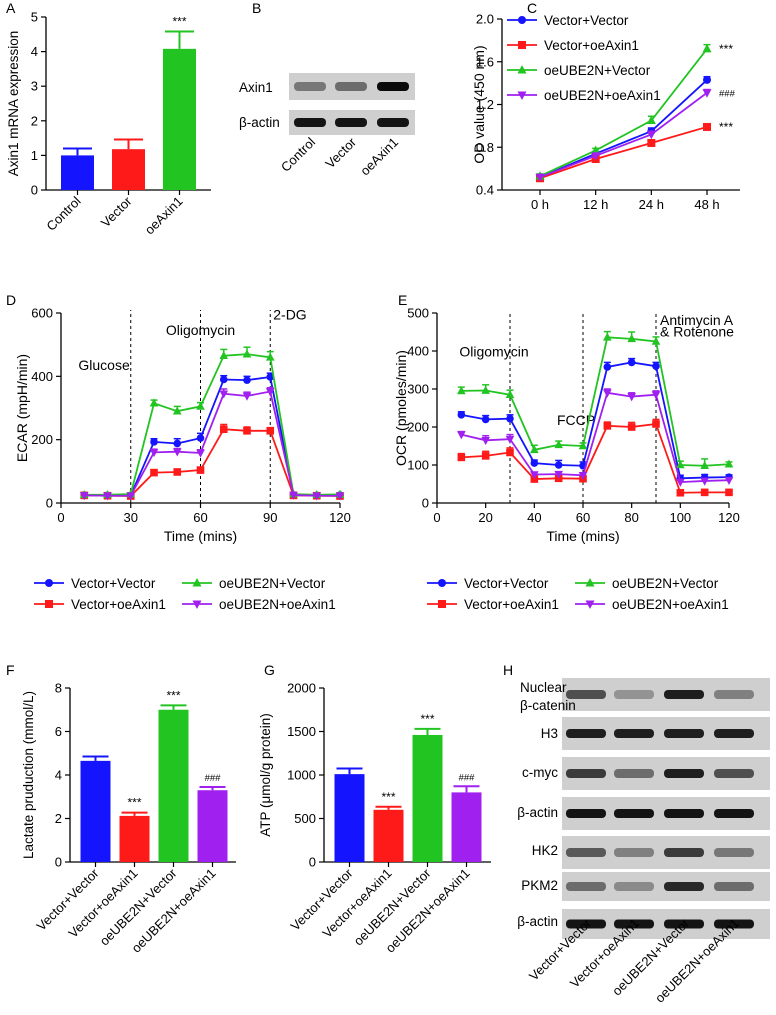 Image resolution: width=776 pixels, height=1015 pixels. Describe the element at coordinates (34, 86) in the screenshot. I see `y-tick-label: 3` at that location.